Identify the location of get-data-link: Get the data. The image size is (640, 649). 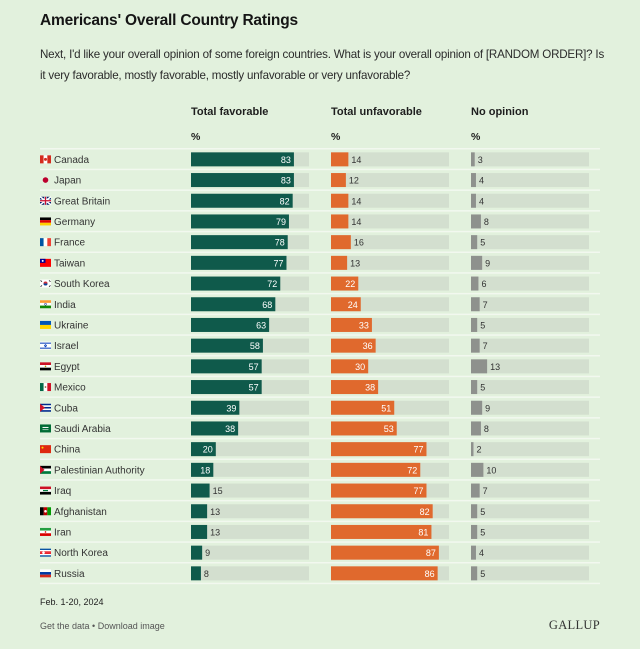
(65, 626).